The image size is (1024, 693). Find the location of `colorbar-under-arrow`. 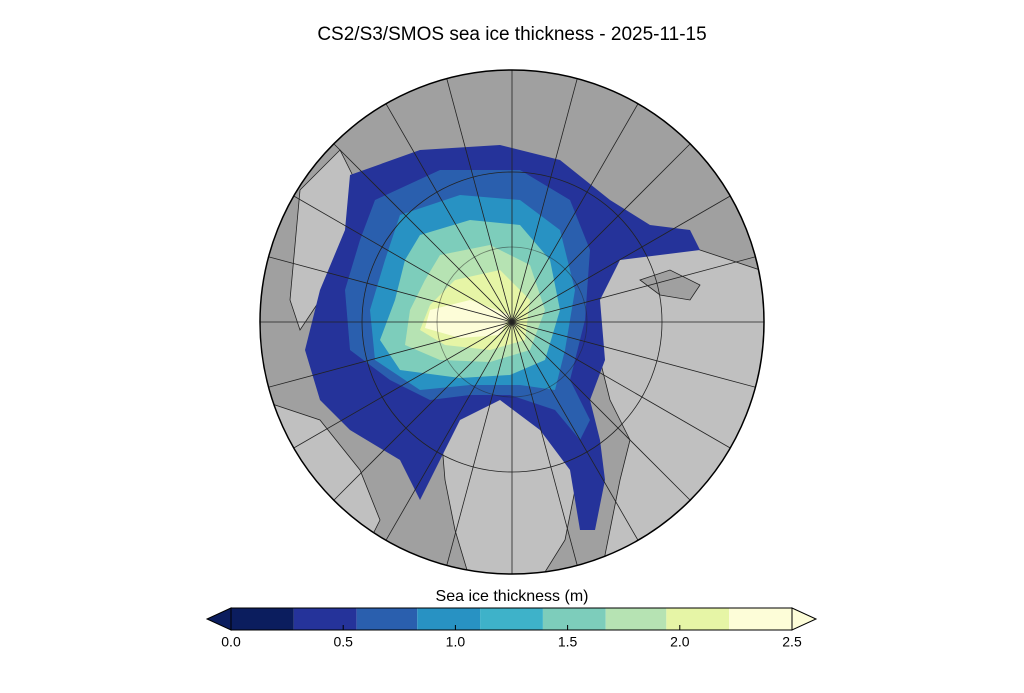

colorbar-under-arrow is located at coordinates (218, 619).